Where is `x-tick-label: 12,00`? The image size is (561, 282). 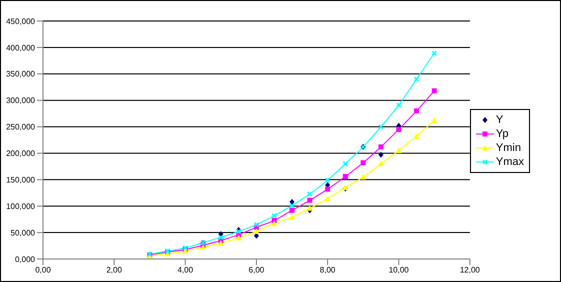
x-tick-label: 12,00 is located at coordinates (470, 270).